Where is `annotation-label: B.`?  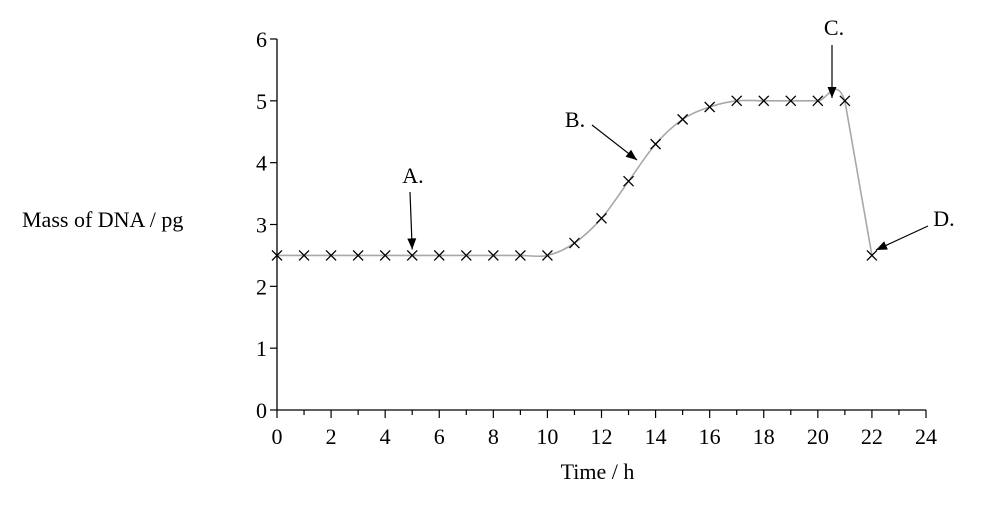 annotation-label: B. is located at coordinates (575, 119).